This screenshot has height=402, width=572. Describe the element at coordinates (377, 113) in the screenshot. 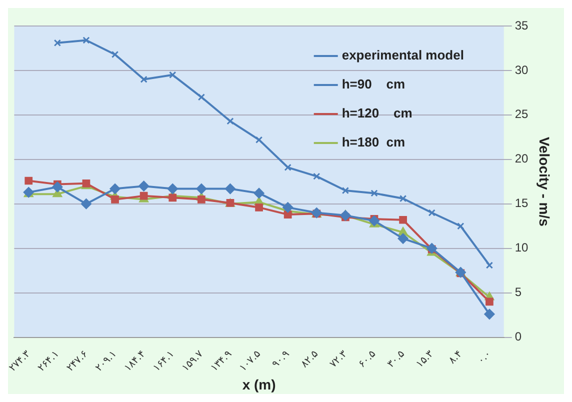

I see `legend-label: h=120 cm` at that location.